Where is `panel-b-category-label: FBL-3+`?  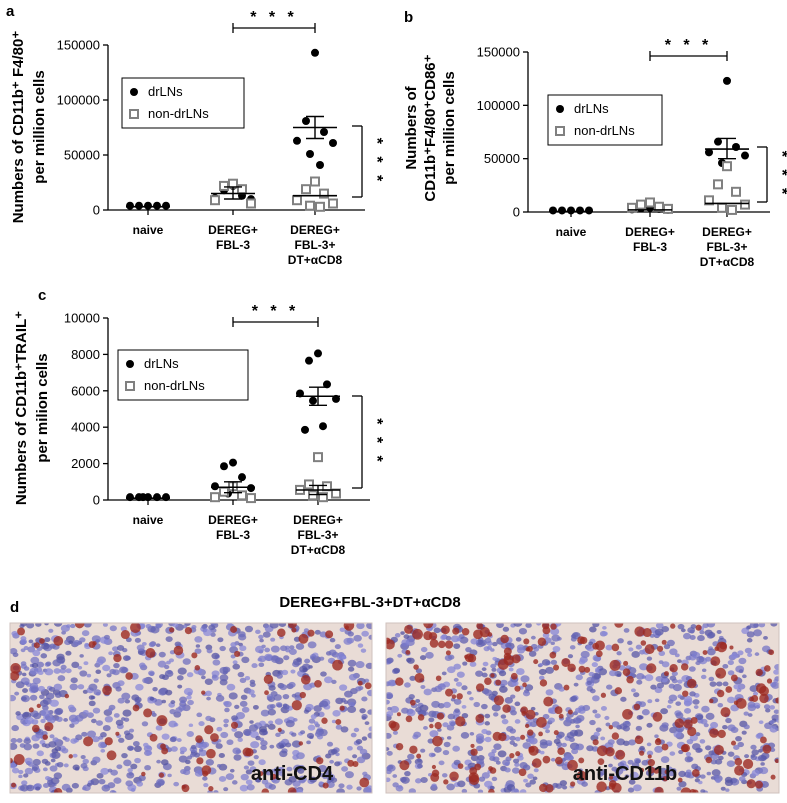
panel-b-category-label: FBL-3+ is located at coordinates (726, 247).